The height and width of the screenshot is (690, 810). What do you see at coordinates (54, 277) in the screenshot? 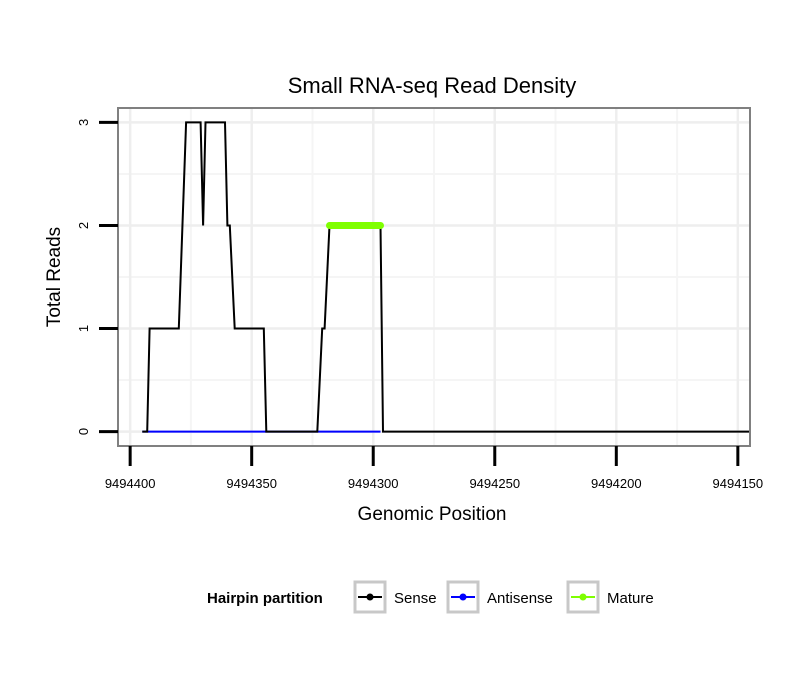
I see `y-axis-title: Total Reads` at bounding box center [54, 277].